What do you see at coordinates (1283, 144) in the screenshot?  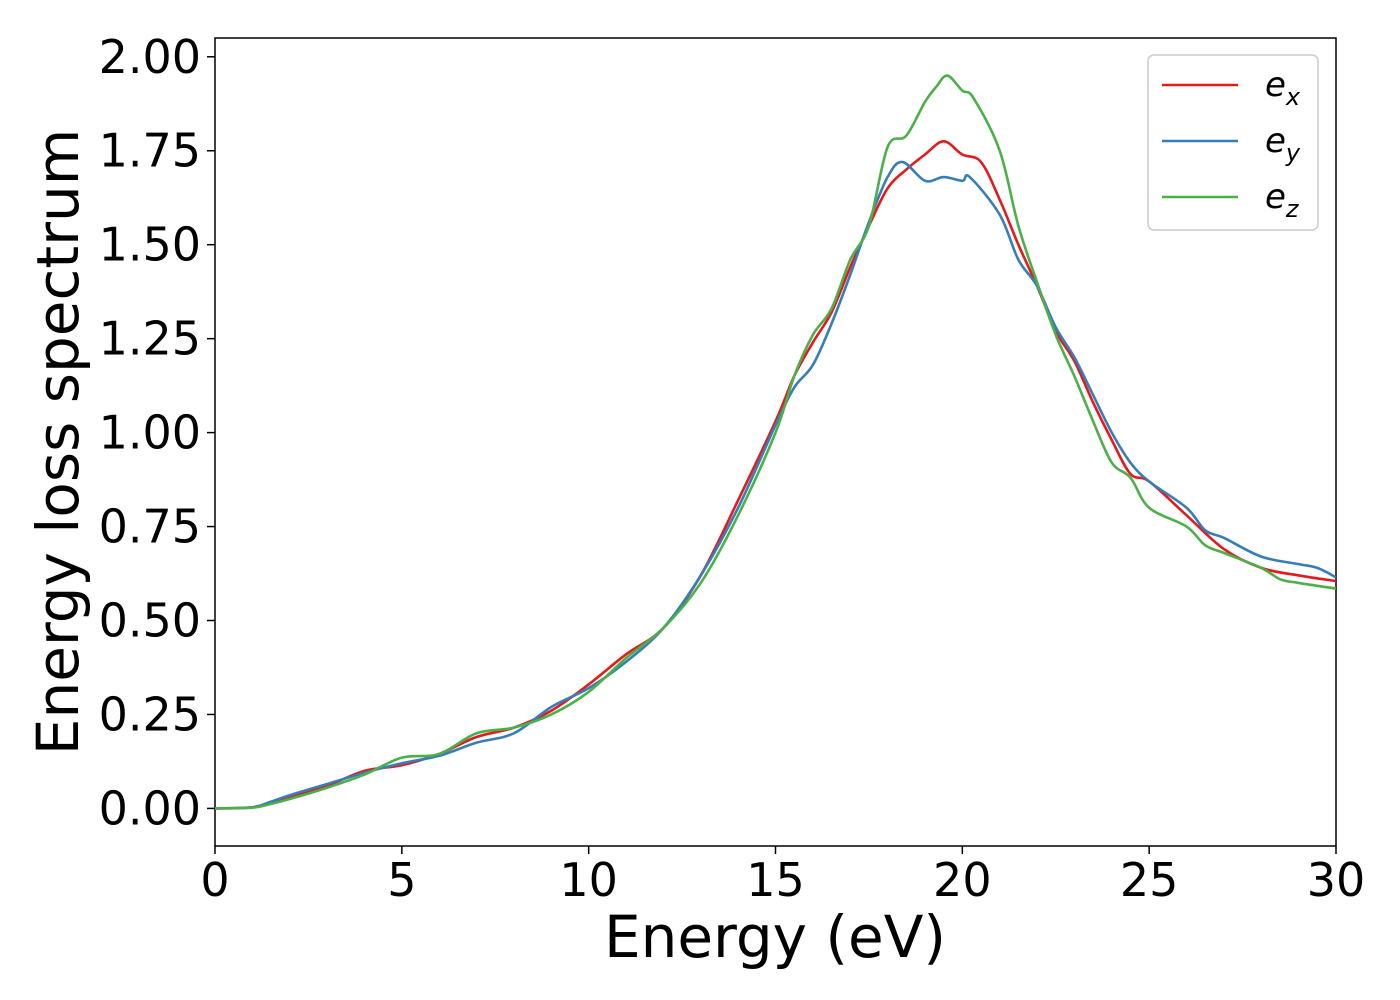 I see `legend-label-y: ey` at bounding box center [1283, 144].